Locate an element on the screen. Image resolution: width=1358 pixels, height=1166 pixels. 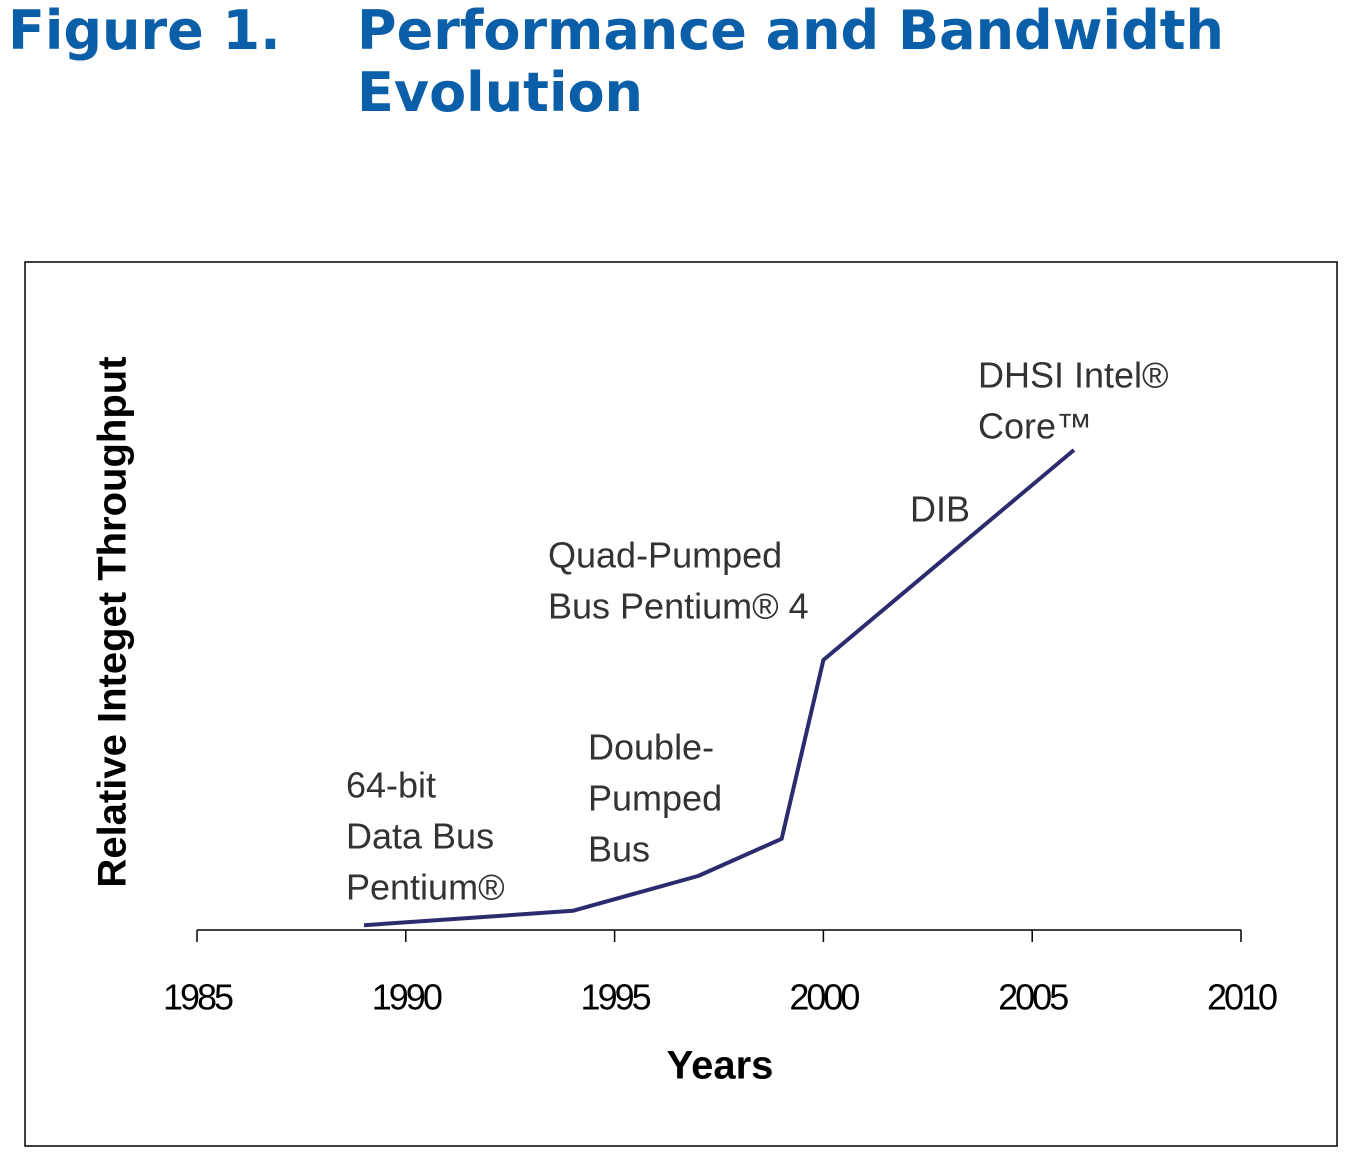
annotation: Bus is located at coordinates (619, 849).